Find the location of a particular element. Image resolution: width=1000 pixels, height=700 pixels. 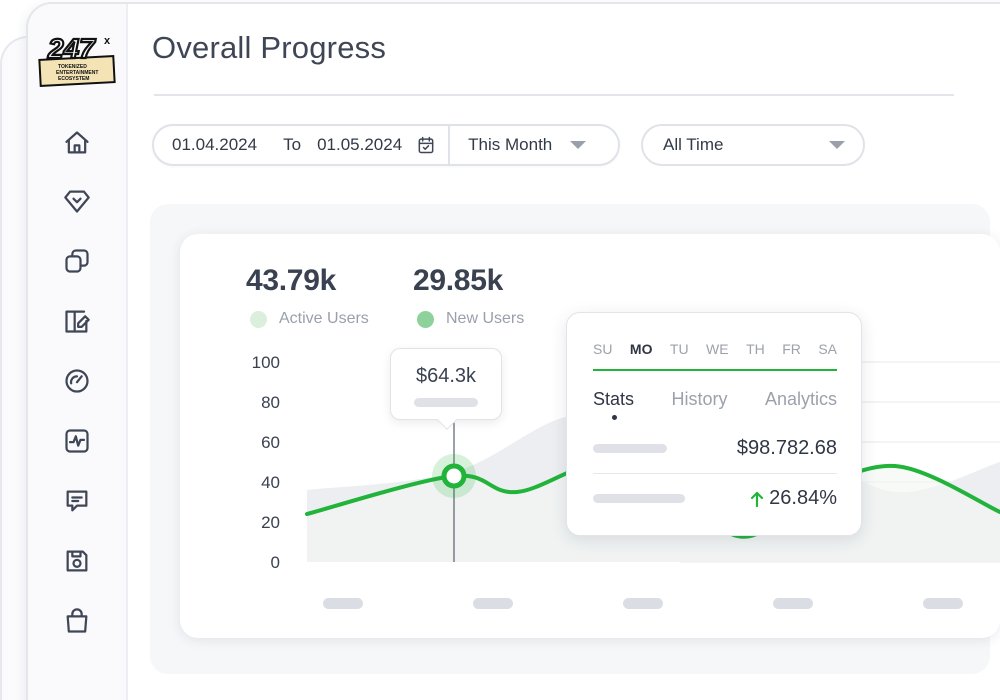

sidebar: 247 x TOKENIZED ENTERTAINMENT ECOSYSTEM is located at coordinates (78, 352).